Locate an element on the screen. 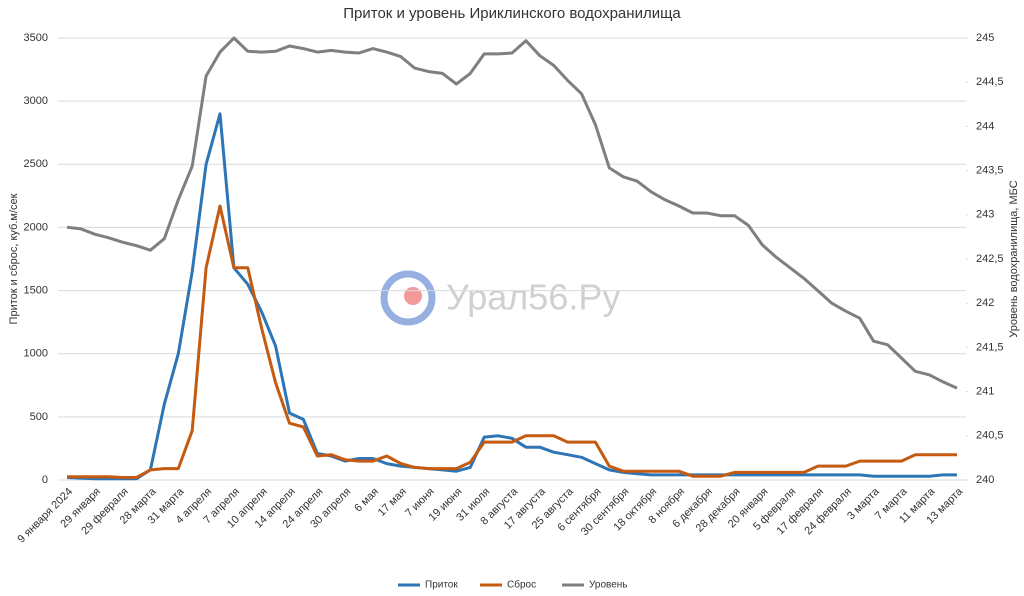 This screenshot has width=1024, height=596. legend-label: Приток is located at coordinates (441, 585).